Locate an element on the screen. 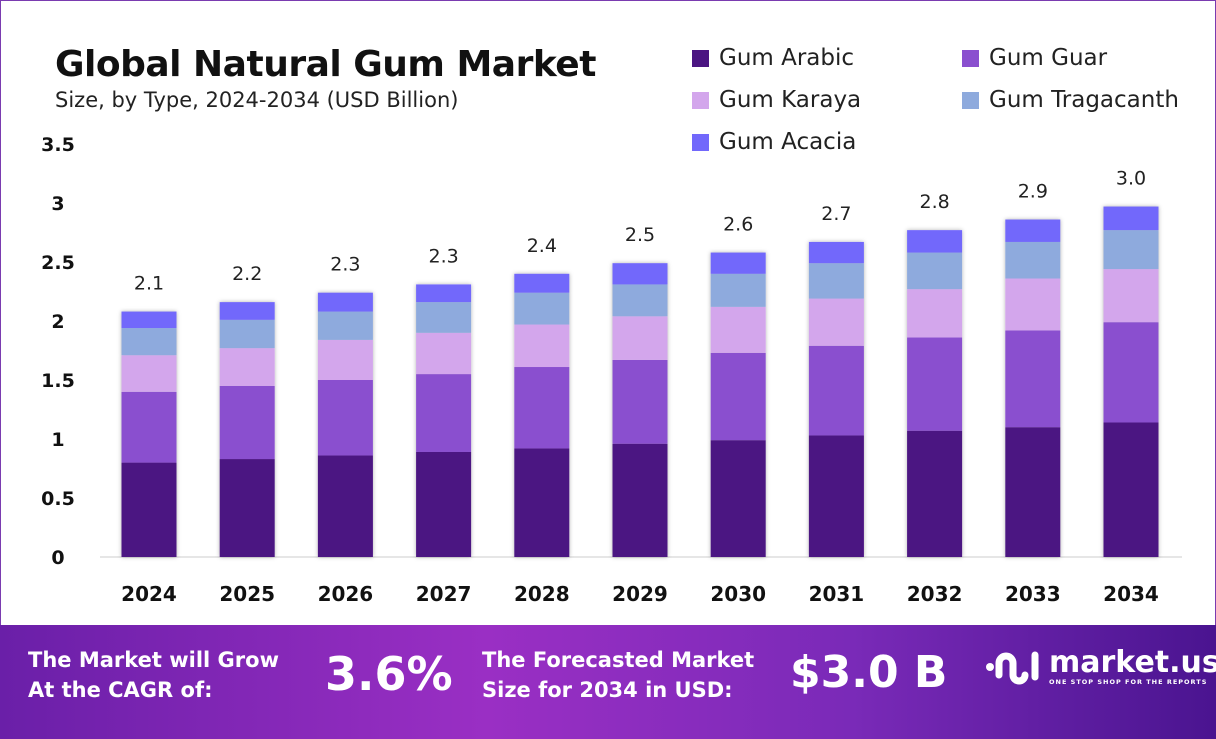  x-tick-label: 2026 is located at coordinates (346, 594).